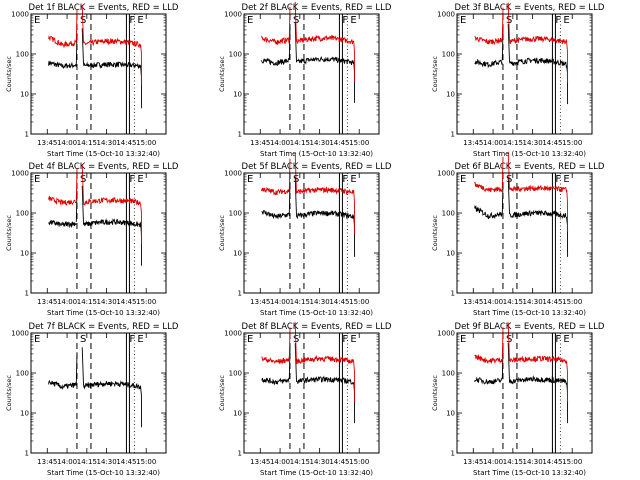 The image size is (640, 480). Describe the element at coordinates (317, 327) in the screenshot. I see `chart-title: Det 8f BLACK = Events, RED = LLD` at that location.